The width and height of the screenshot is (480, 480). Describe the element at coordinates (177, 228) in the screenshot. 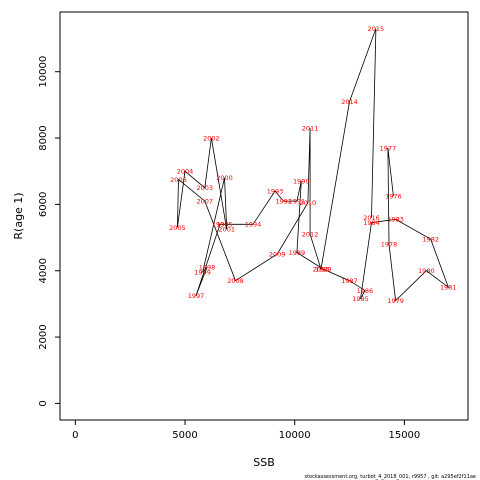

I see `point-label-2005: 2005` at that location.